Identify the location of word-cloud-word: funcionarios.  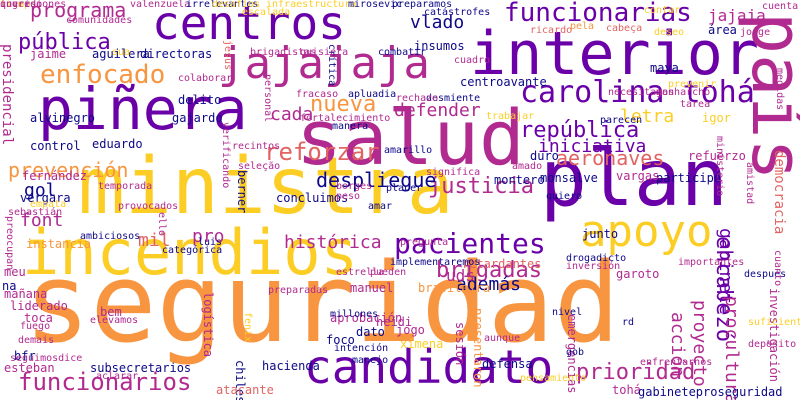
(105, 382).